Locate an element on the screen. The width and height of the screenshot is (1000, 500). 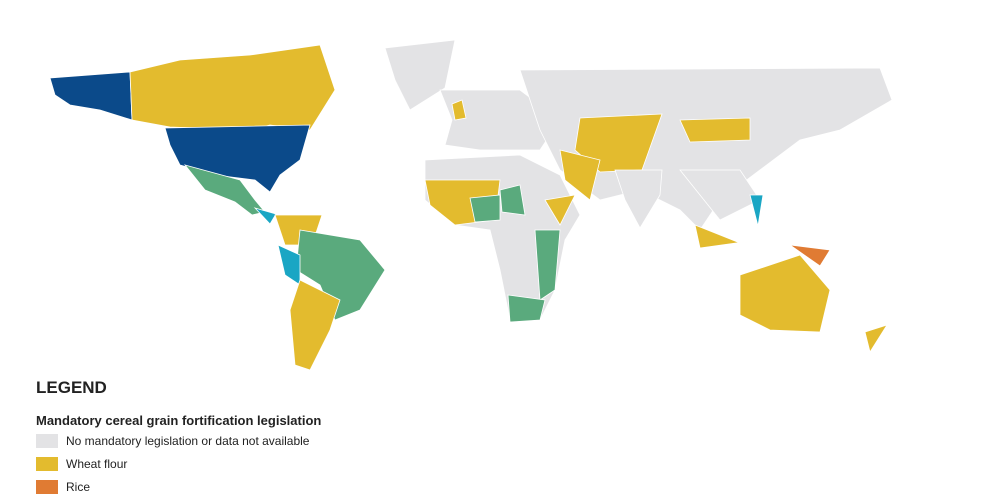
legend-label: Rice is located at coordinates (78, 487).